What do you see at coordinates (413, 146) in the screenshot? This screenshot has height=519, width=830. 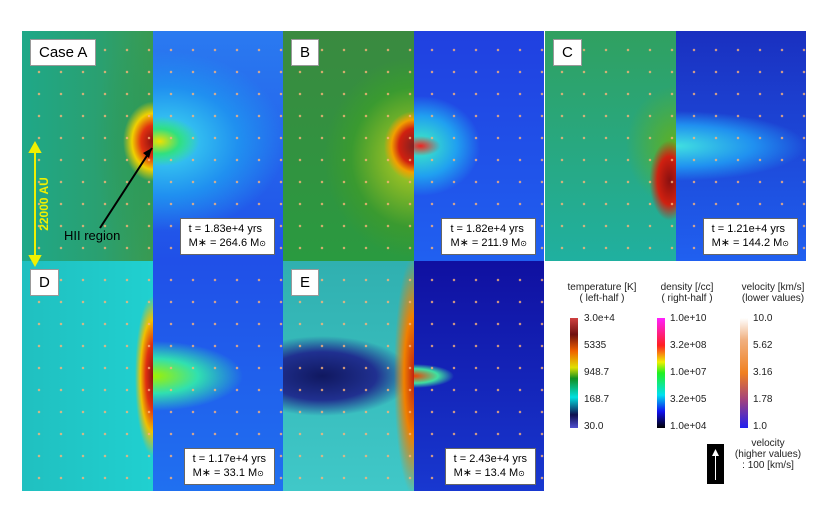 I see `panel-b: B t = 1.82e+4 yrs M∗ = 211.9 M⊙` at bounding box center [413, 146].